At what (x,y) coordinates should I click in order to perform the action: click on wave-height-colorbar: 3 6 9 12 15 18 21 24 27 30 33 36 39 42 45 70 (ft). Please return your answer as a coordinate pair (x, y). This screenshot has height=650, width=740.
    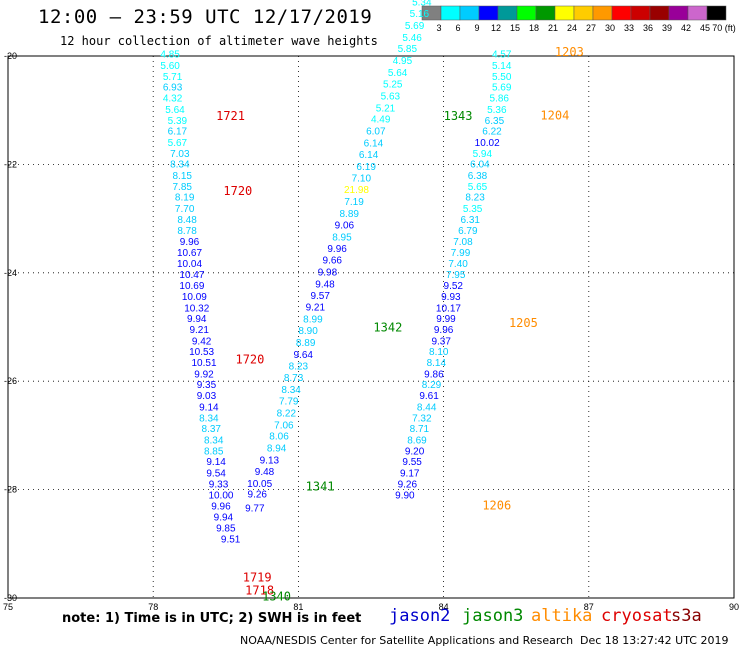
    Looking at the image, I should click on (578, 19).